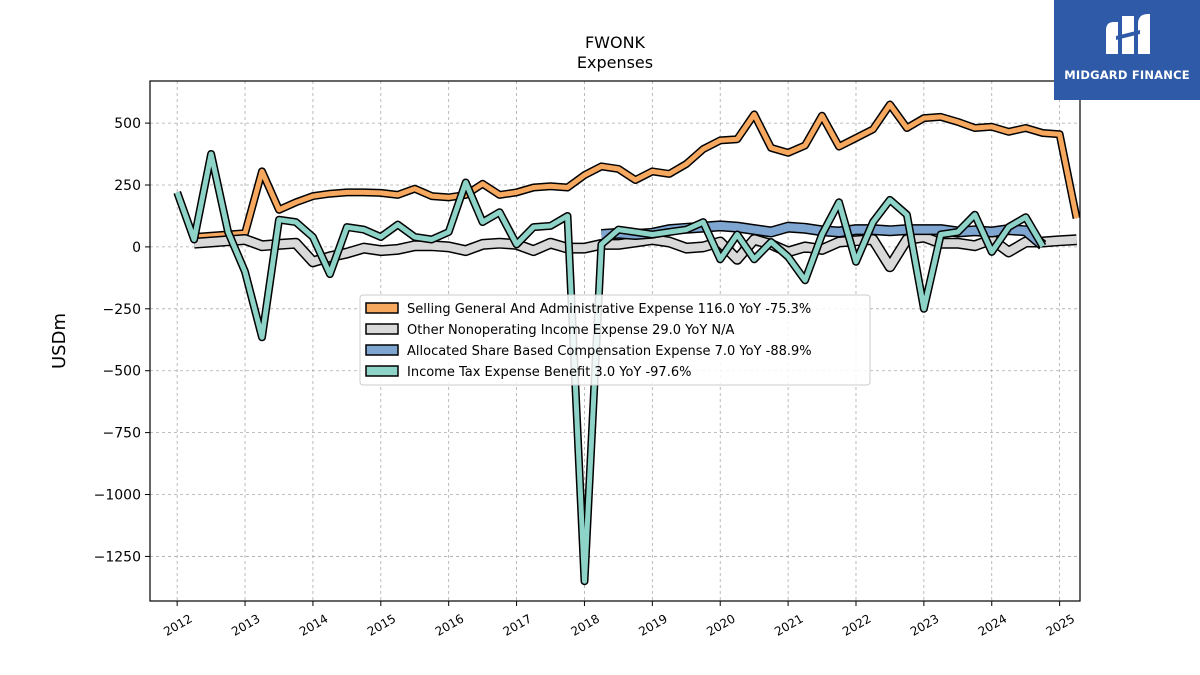 The image size is (1200, 675). Describe the element at coordinates (720, 624) in the screenshot. I see `x-tick-label: 2020` at that location.